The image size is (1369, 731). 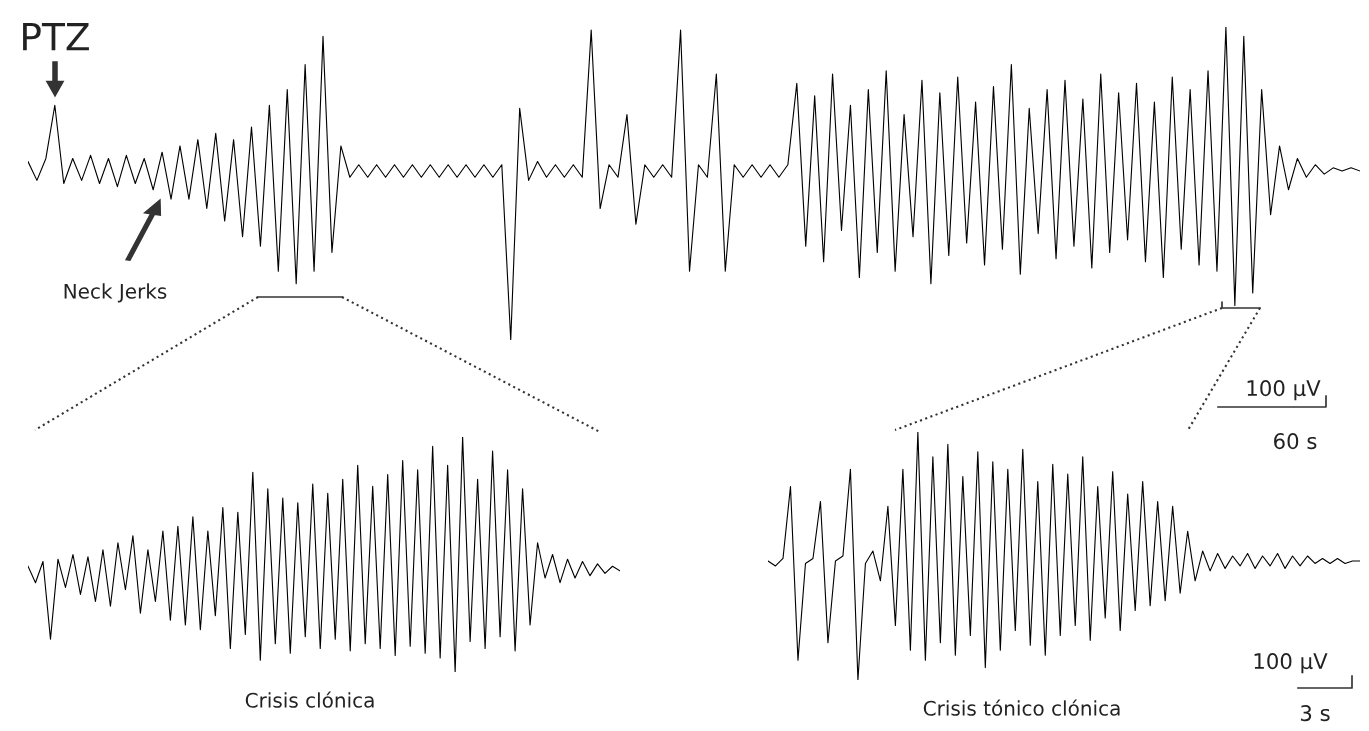 I want to click on annotation: PTZ, so click(x=56, y=37).